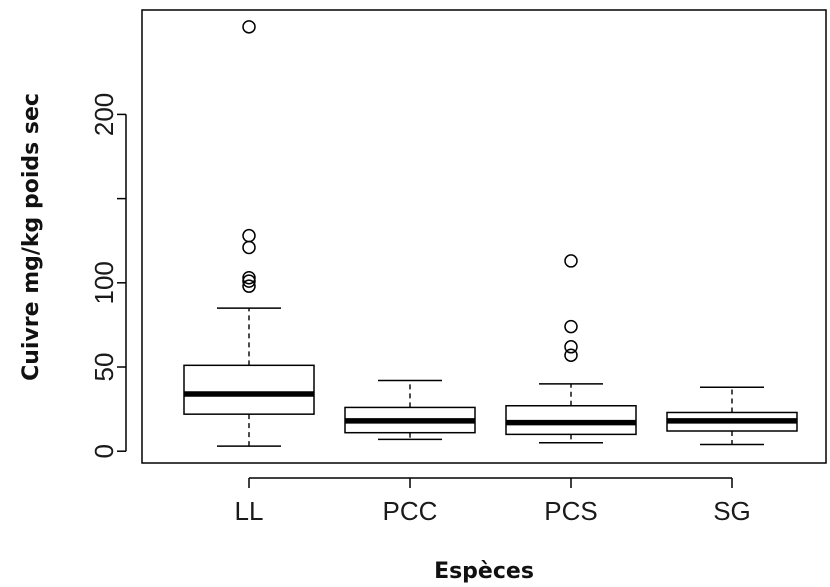 This screenshot has height=587, width=830. I want to click on x-tick-label: SG, so click(732, 511).